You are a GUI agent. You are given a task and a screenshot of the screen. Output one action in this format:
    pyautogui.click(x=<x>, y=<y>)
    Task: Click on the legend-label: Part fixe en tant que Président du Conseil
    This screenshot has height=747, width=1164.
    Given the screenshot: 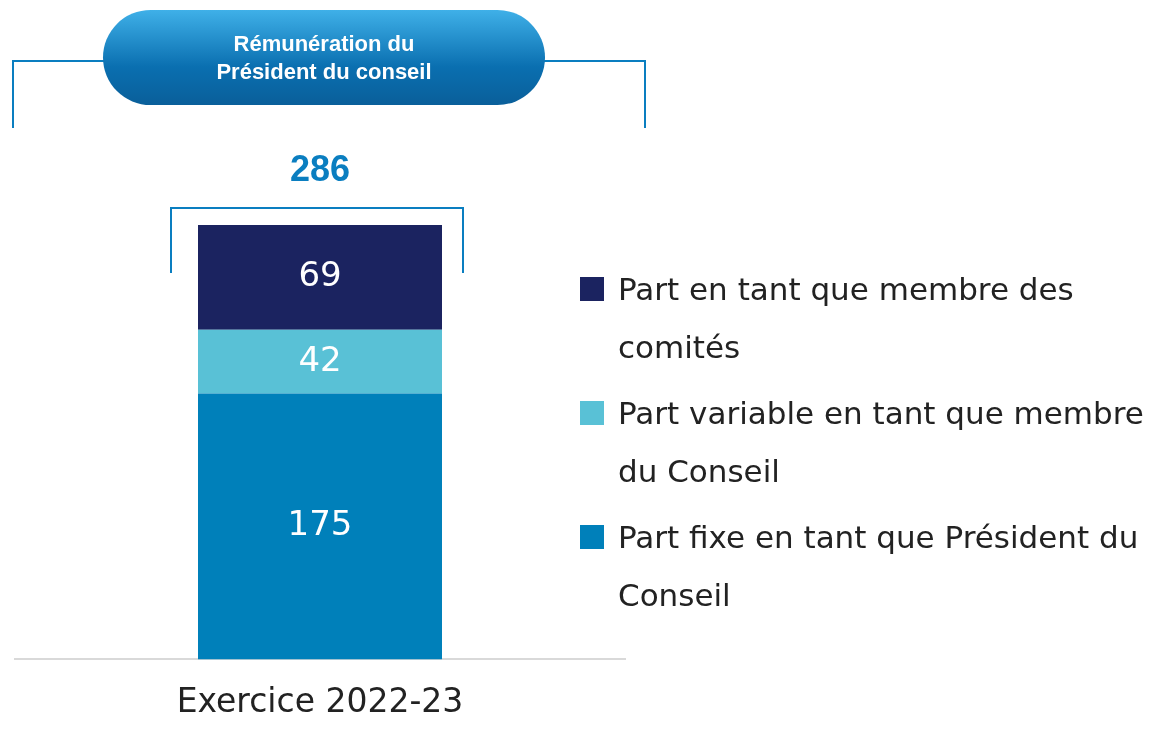 What is the action you would take?
    pyautogui.click(x=879, y=566)
    